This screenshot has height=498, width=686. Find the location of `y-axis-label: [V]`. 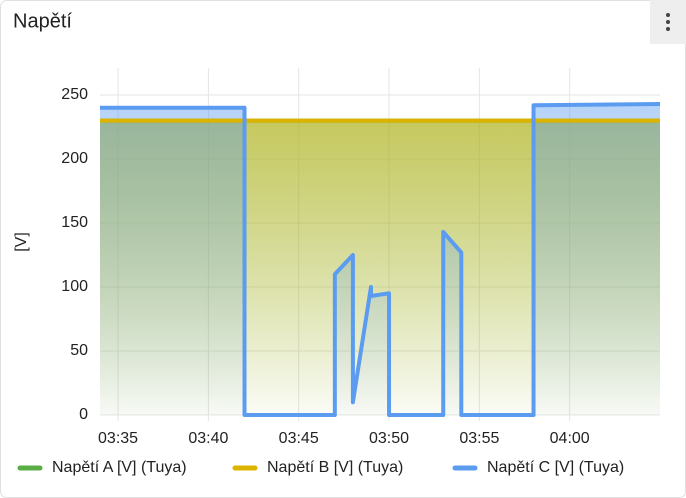

y-axis-label: [V] is located at coordinates (21, 242).